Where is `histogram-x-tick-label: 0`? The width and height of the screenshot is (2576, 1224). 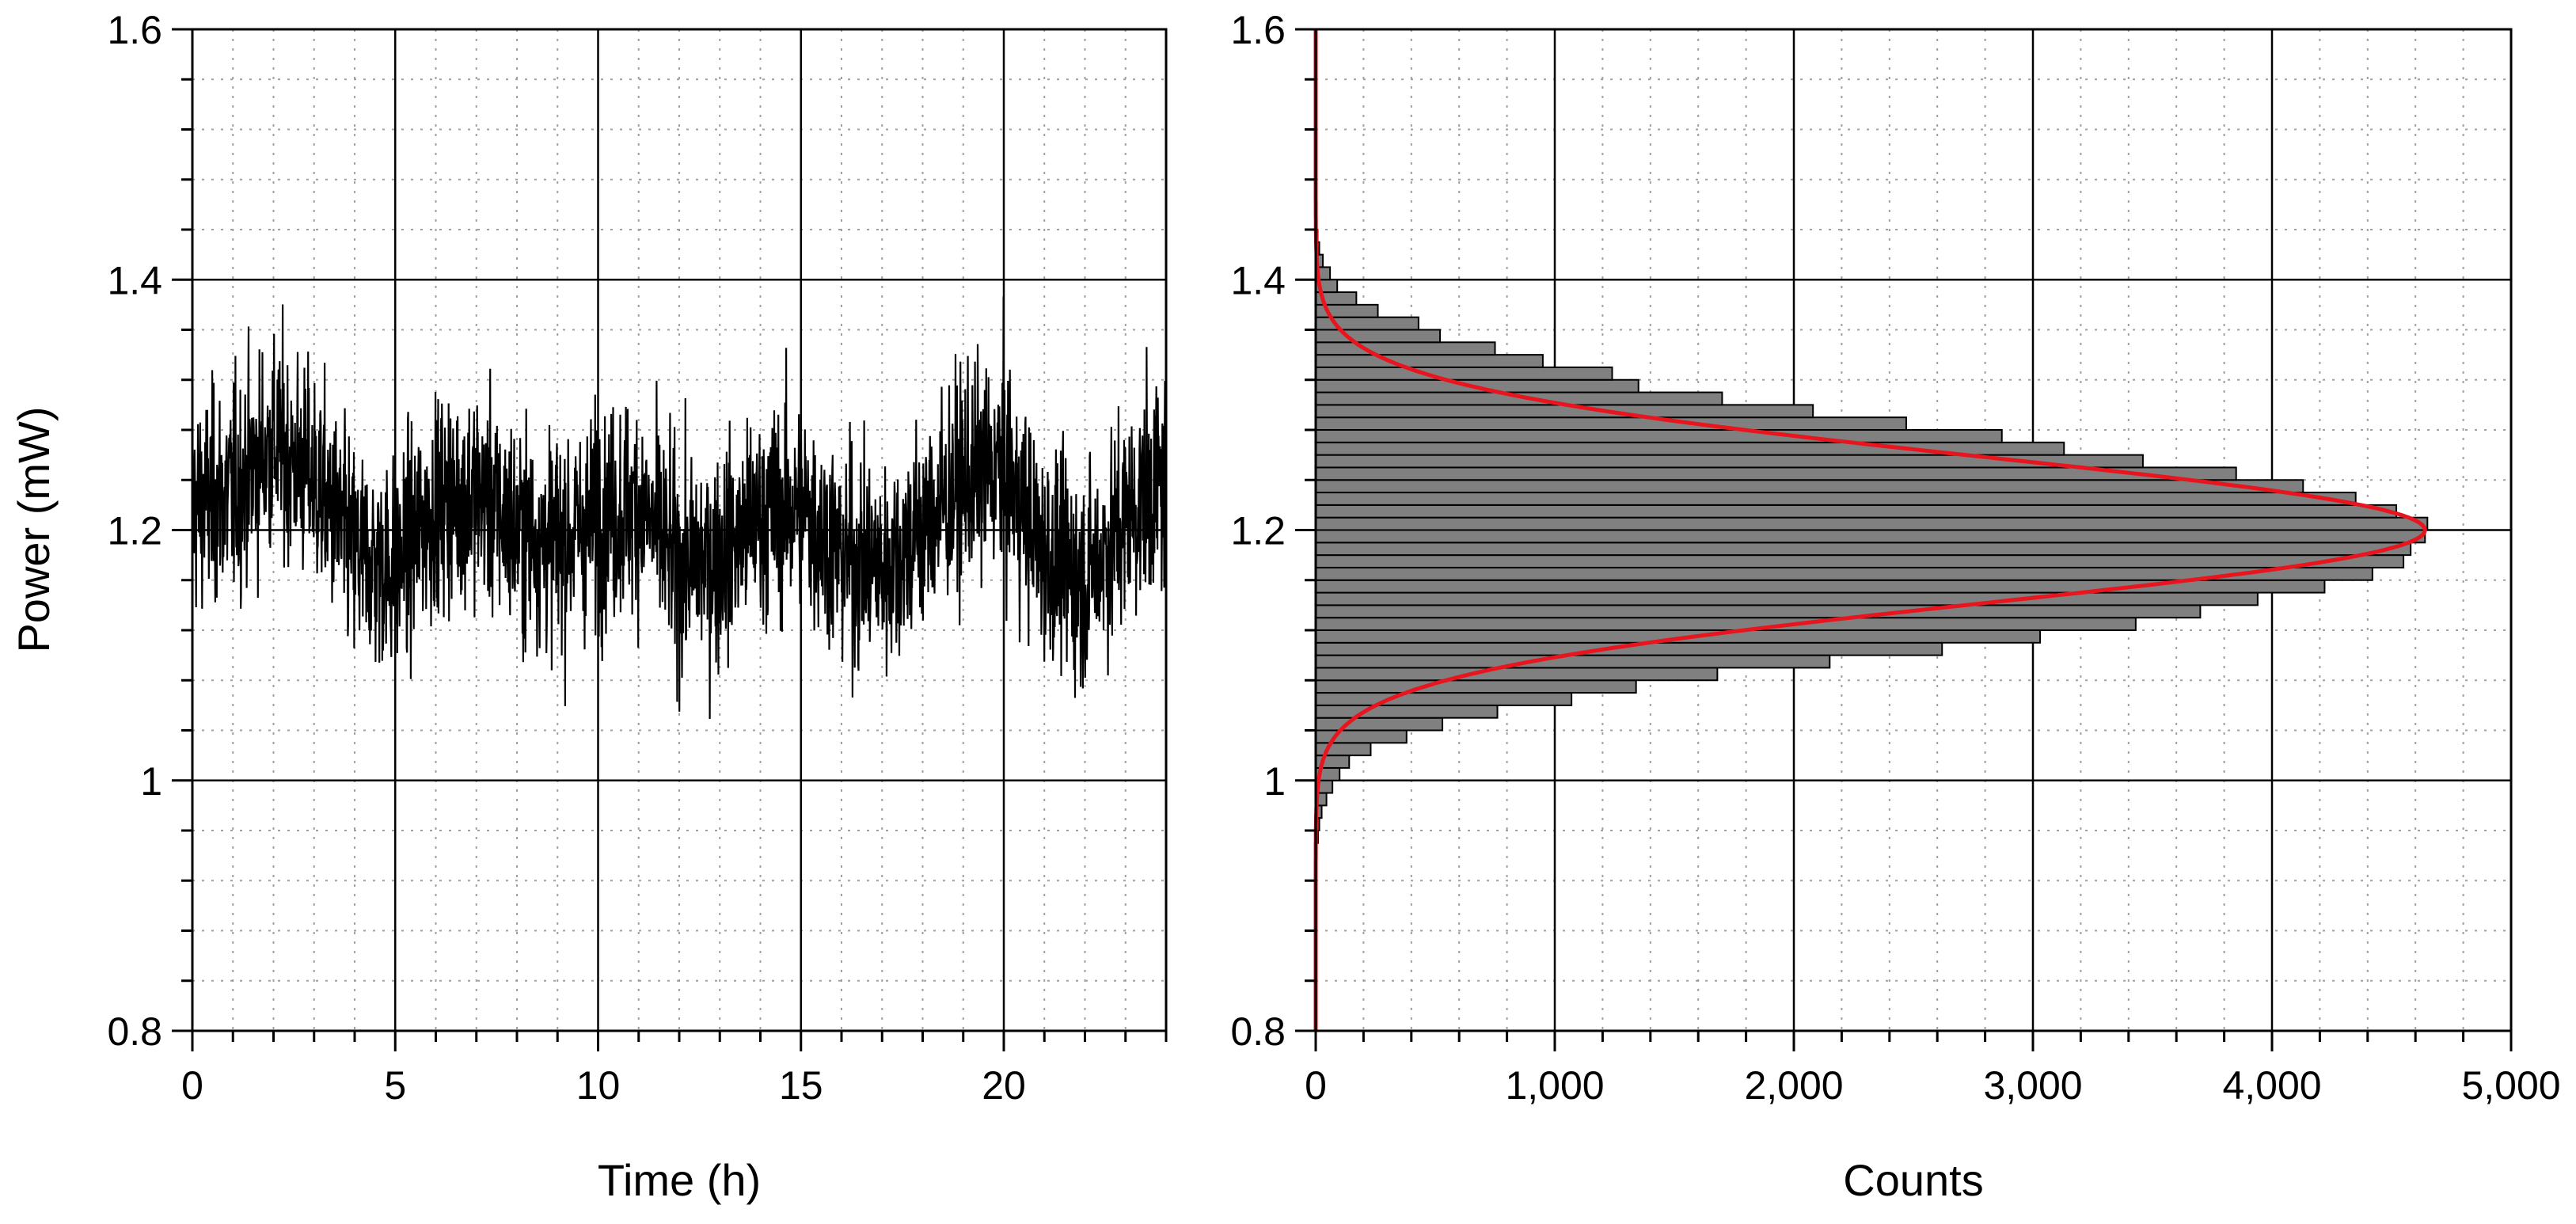
histogram-x-tick-label: 0 is located at coordinates (1316, 1085).